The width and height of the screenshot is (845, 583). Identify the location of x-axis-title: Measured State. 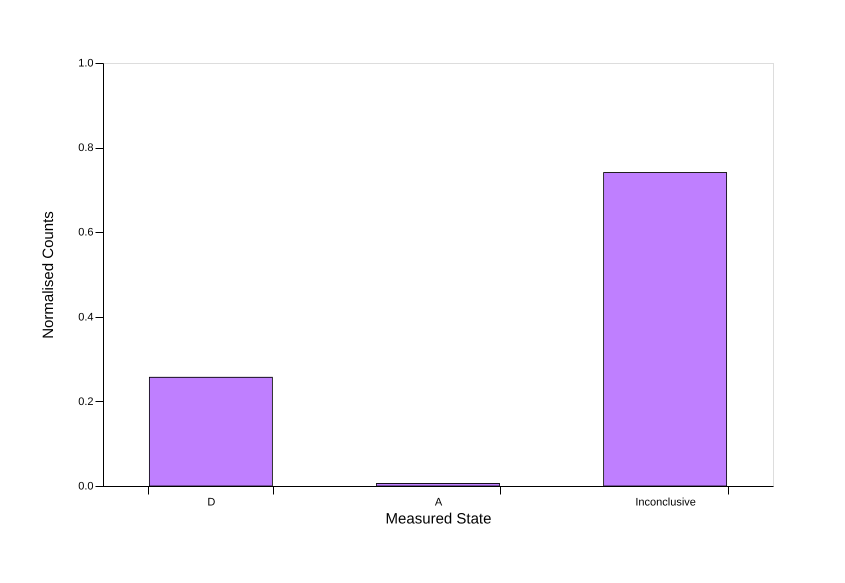
(439, 519).